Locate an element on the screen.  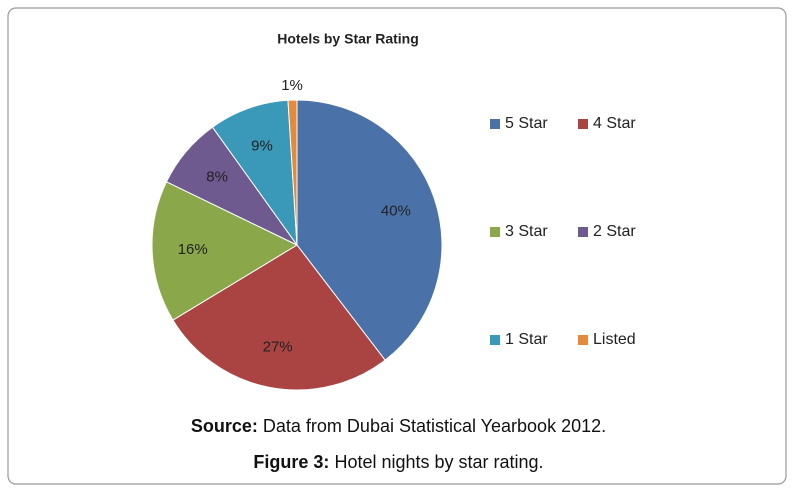
data-label: 8% is located at coordinates (217, 177).